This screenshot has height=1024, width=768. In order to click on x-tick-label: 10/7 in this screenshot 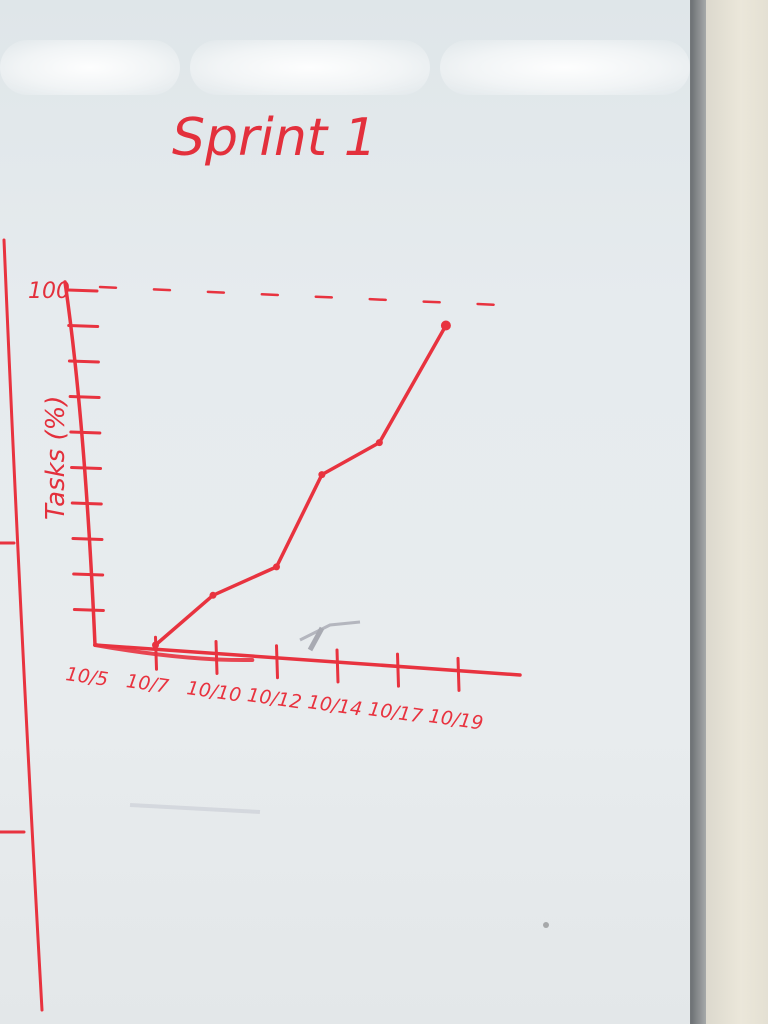, I will do `click(147, 684)`.